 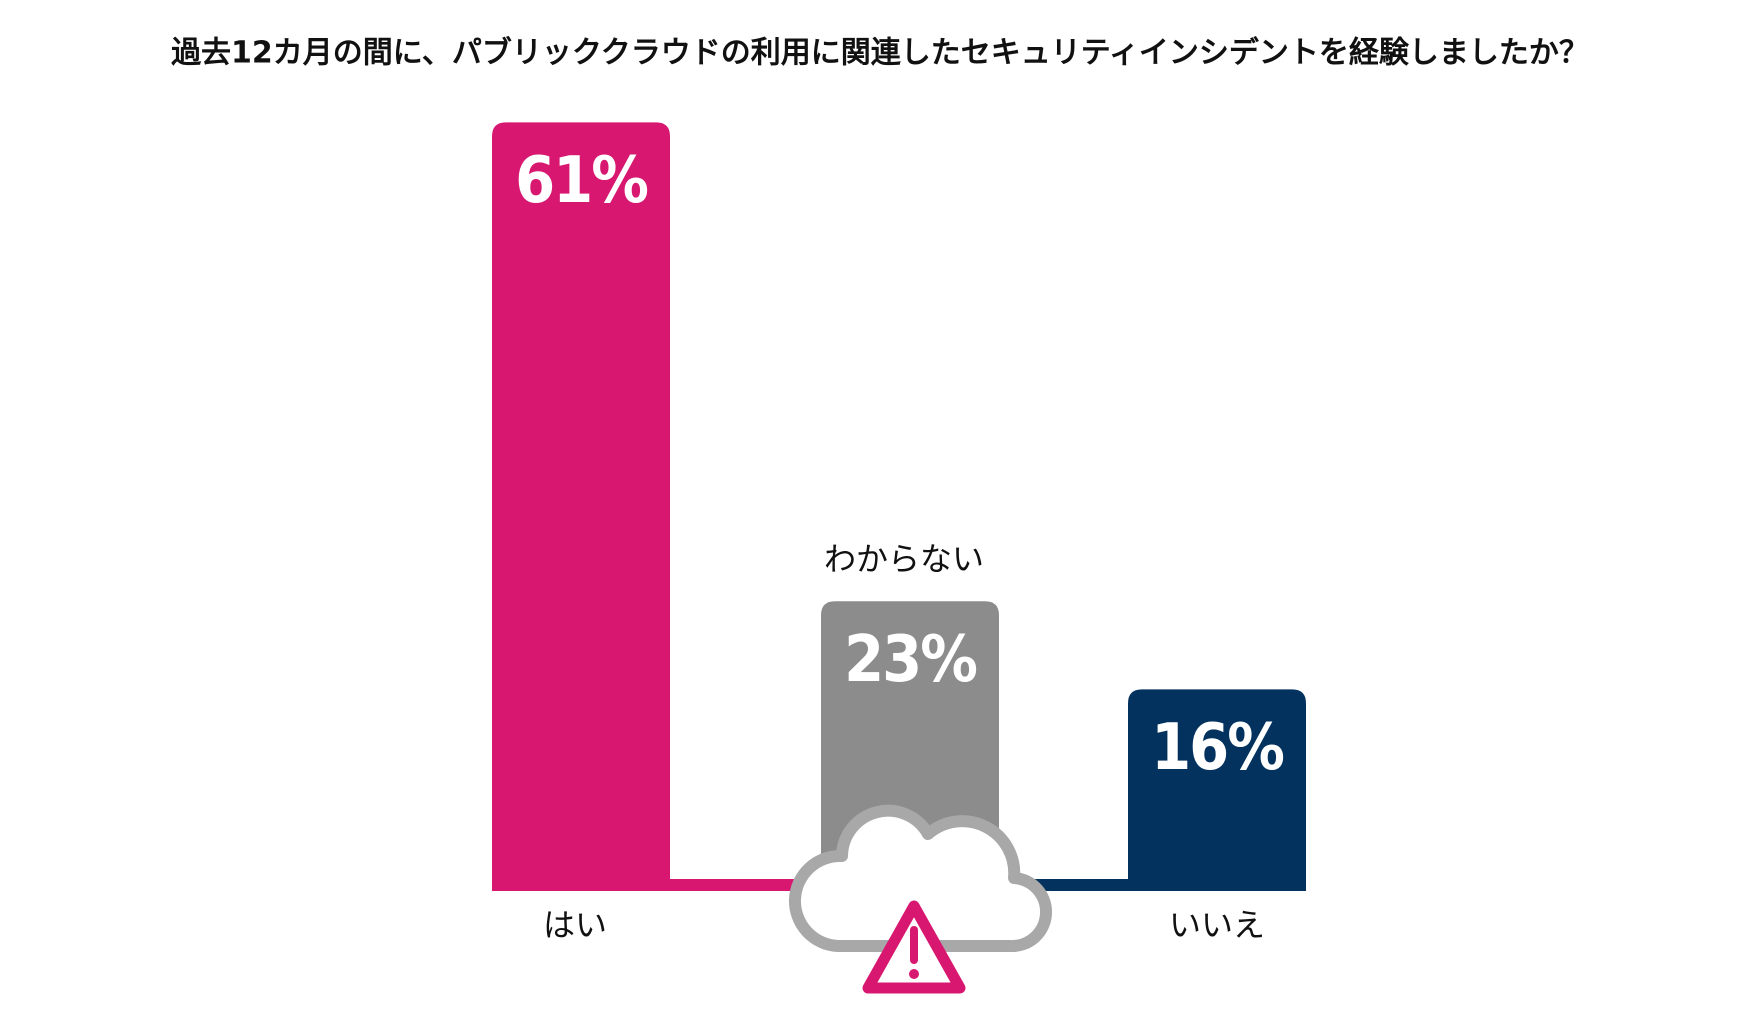 What do you see at coordinates (910, 660) in the screenshot?
I see `value-label: 23%` at bounding box center [910, 660].